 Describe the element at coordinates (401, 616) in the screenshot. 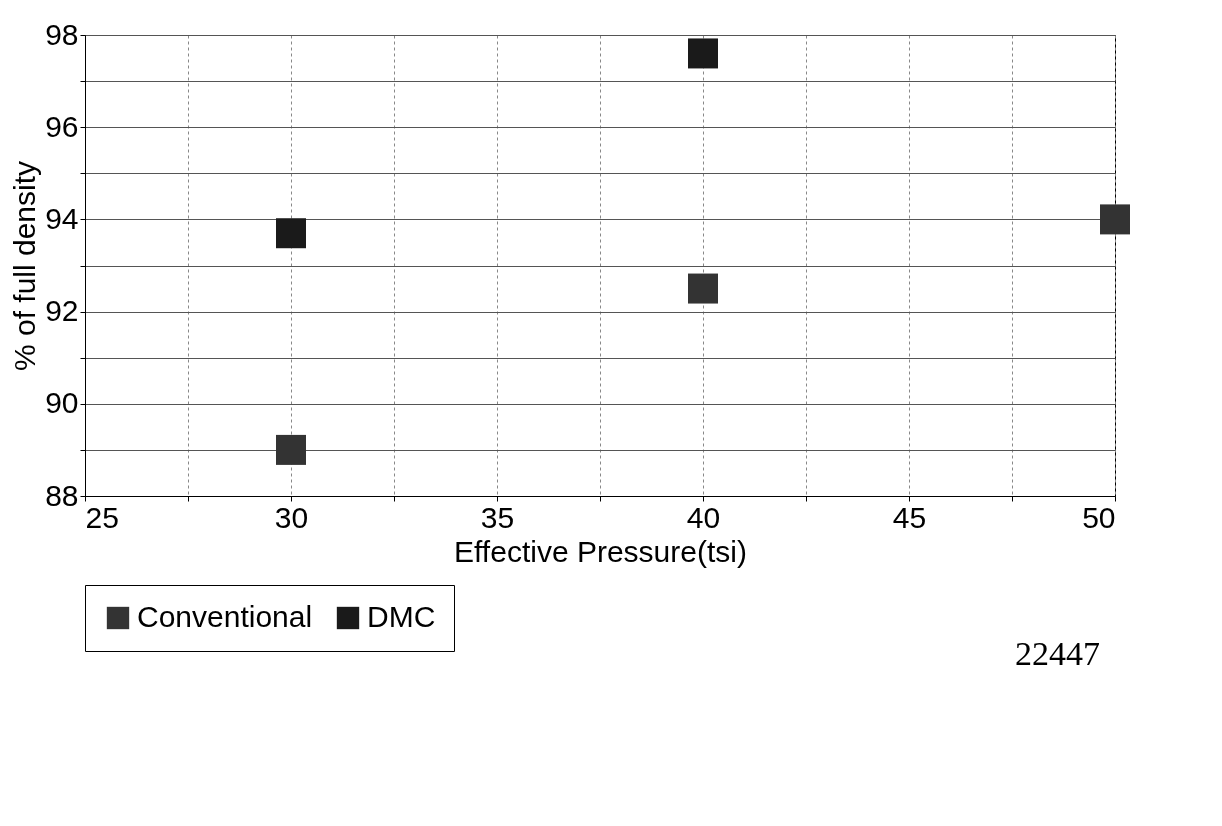

I see `legend-label: DMC` at that location.